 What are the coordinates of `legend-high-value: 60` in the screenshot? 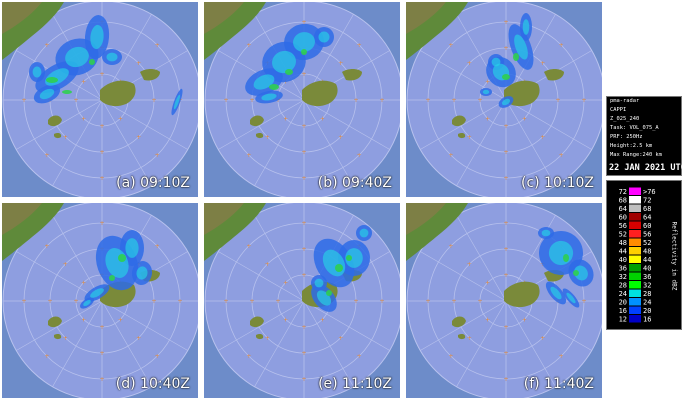 It's located at (647, 226).